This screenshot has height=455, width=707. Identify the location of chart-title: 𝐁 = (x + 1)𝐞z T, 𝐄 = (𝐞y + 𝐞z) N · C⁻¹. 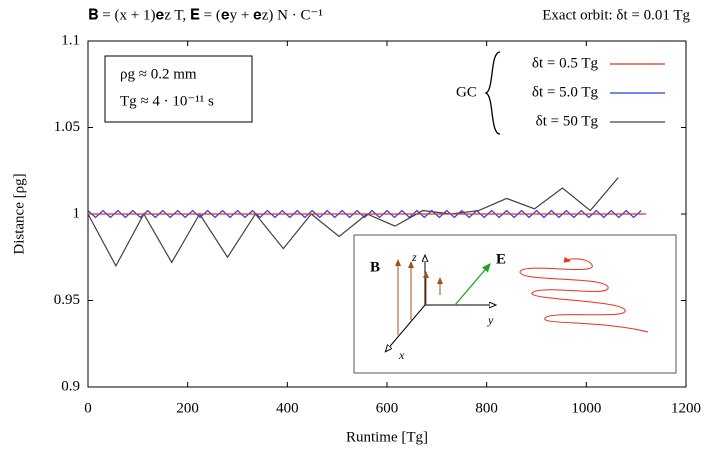
(205, 15).